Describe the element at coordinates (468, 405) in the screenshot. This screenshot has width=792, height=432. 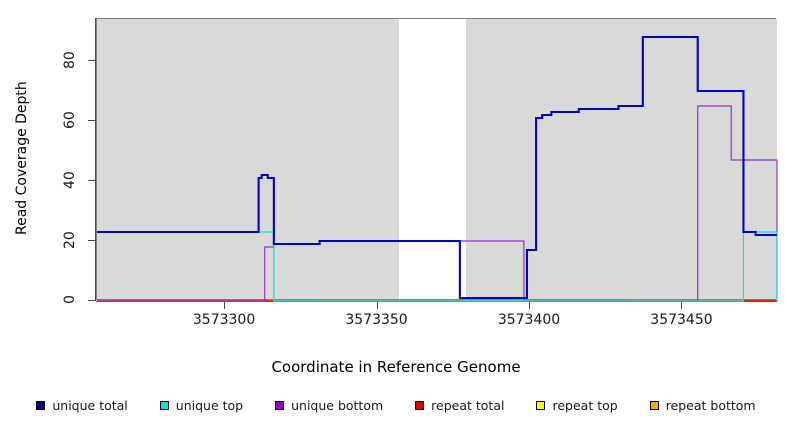
I see `legend-label: repeat total` at that location.